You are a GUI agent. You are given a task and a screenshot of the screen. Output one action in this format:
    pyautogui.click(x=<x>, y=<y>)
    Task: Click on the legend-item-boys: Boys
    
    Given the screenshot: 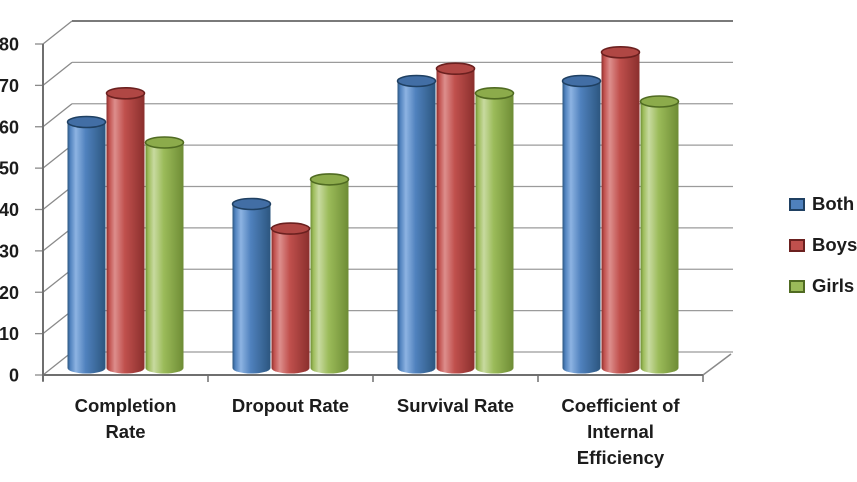 What is the action you would take?
    pyautogui.click(x=823, y=245)
    